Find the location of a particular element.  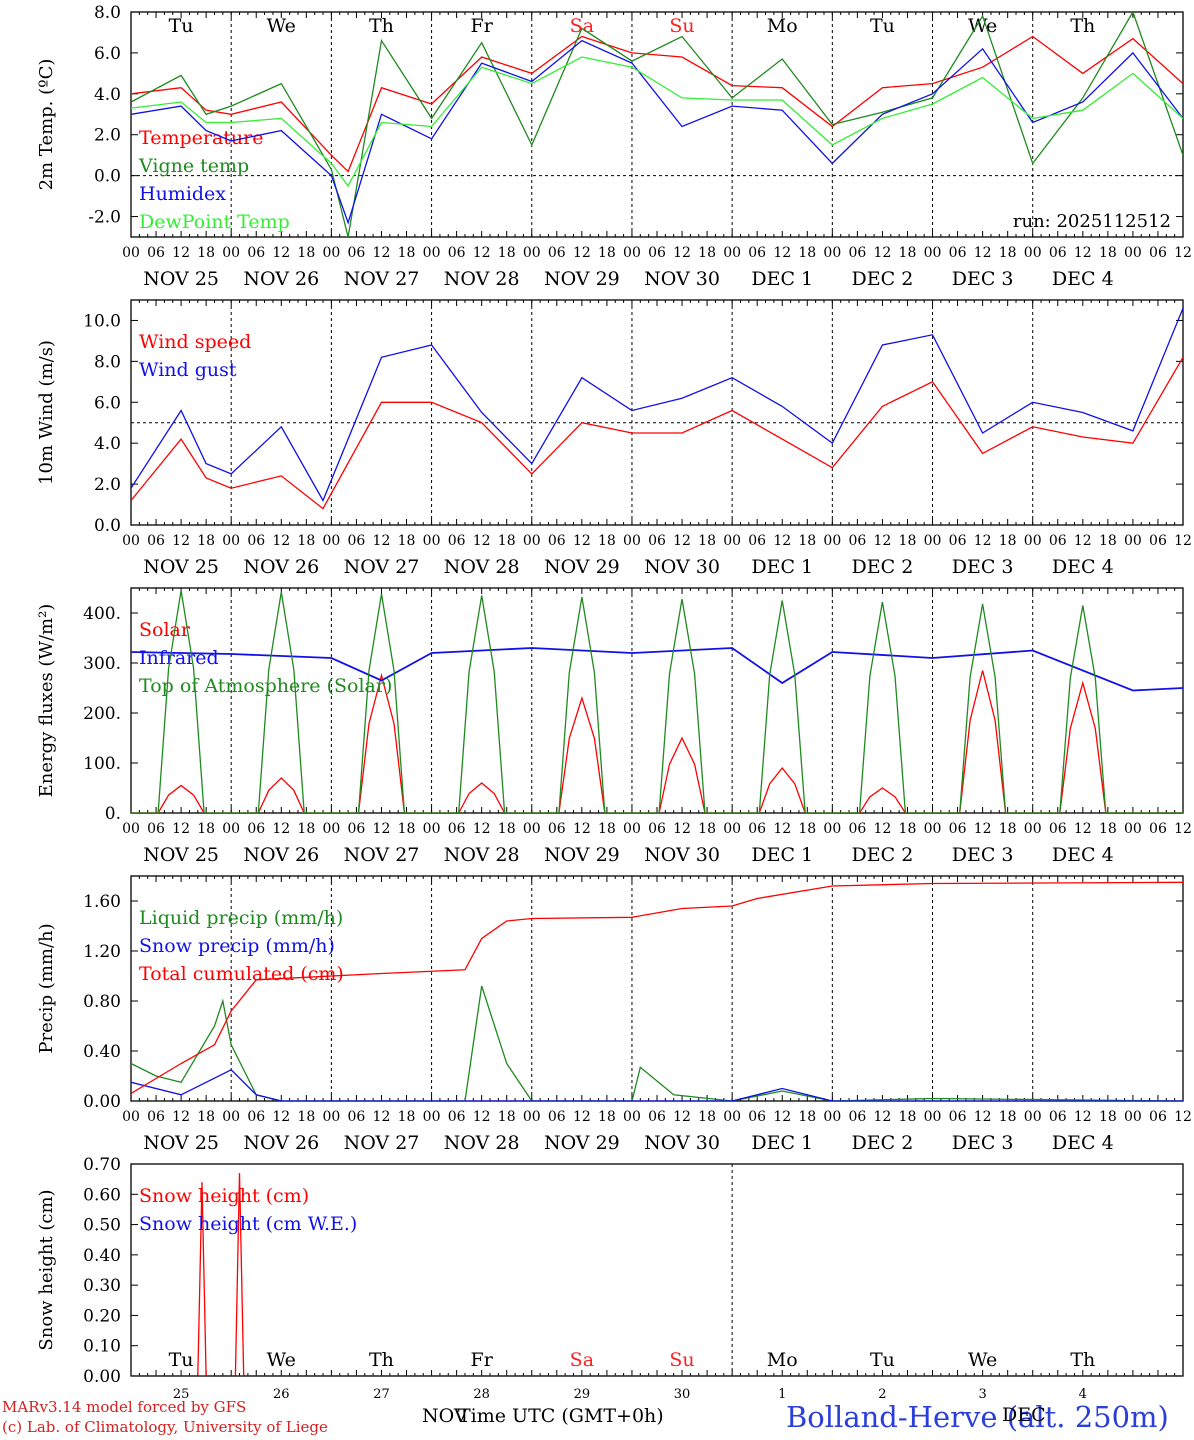

legend-liquid-precip-mm-h-: Liquid precip (mm/h) is located at coordinates (241, 918).